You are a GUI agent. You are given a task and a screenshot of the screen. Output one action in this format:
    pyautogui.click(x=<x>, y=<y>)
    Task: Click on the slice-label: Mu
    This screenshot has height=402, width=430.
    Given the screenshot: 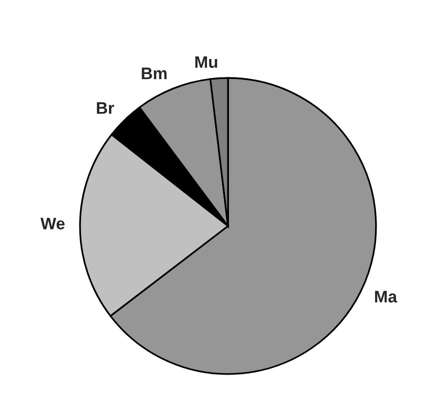 What is the action you would take?
    pyautogui.click(x=206, y=62)
    